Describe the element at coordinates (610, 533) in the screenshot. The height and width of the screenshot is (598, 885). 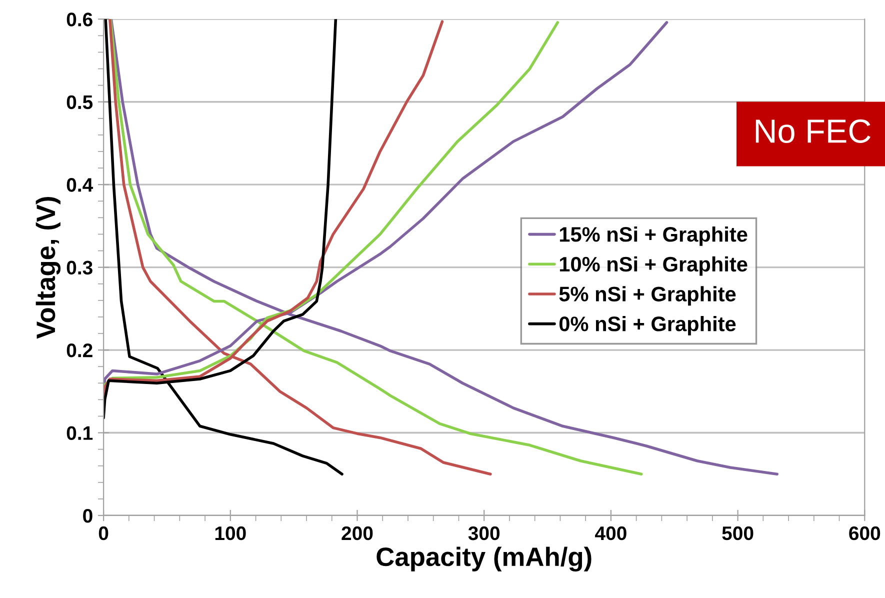
I see `x-tick-label: 400` at that location.